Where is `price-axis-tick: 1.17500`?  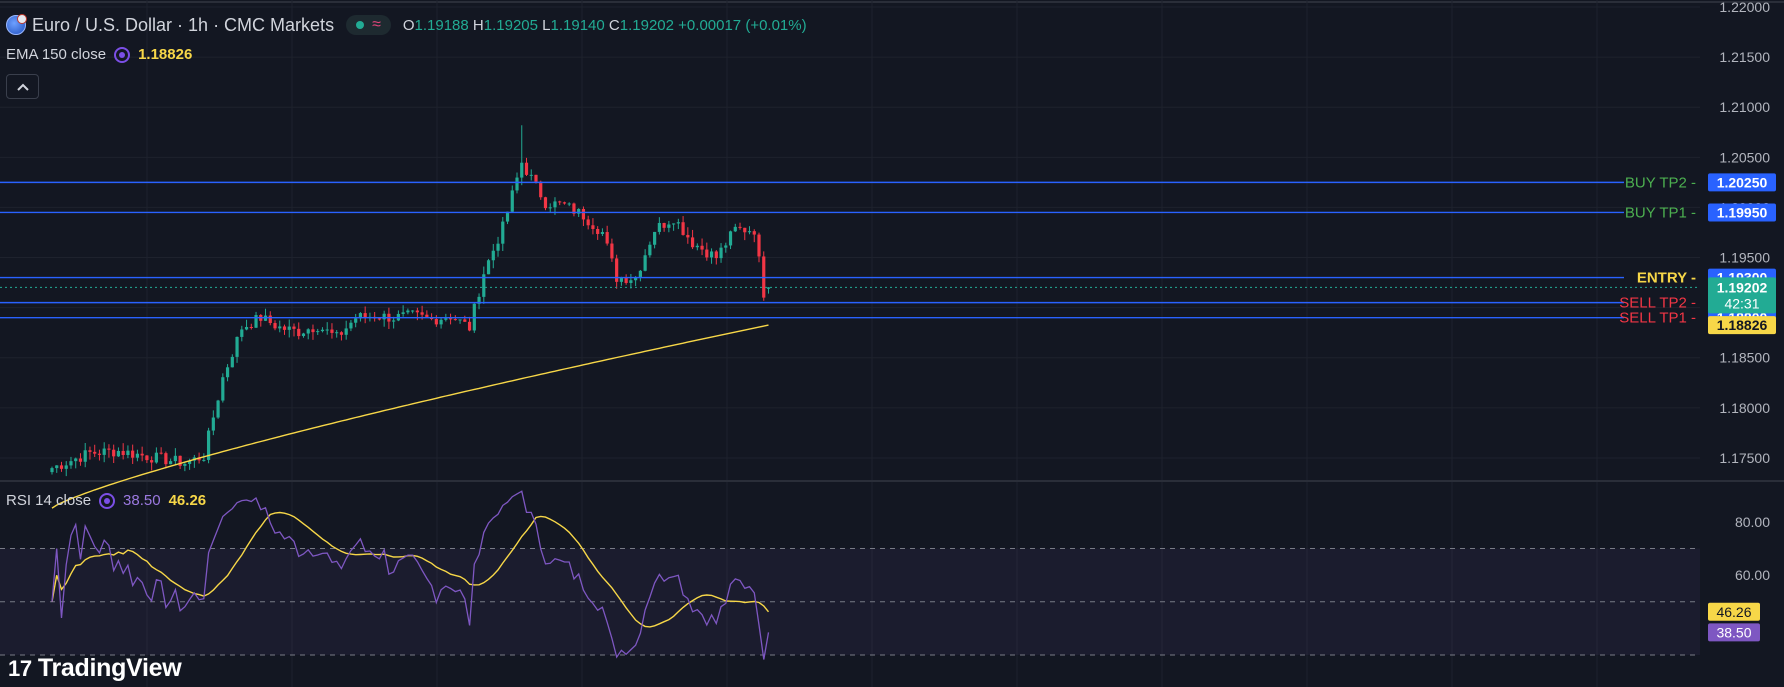
price-axis-tick: 1.17500 is located at coordinates (1744, 458).